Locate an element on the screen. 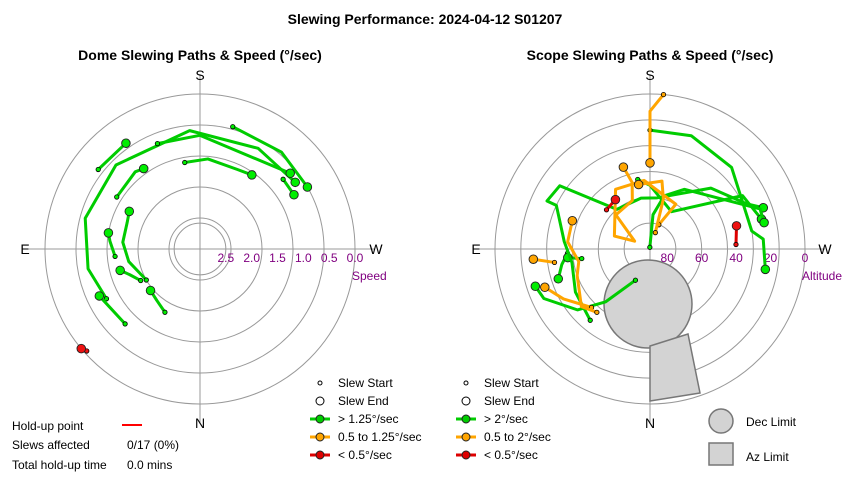 Image resolution: width=850 pixels, height=480 pixels. dome-tick-label: 1.5 is located at coordinates (277, 258).